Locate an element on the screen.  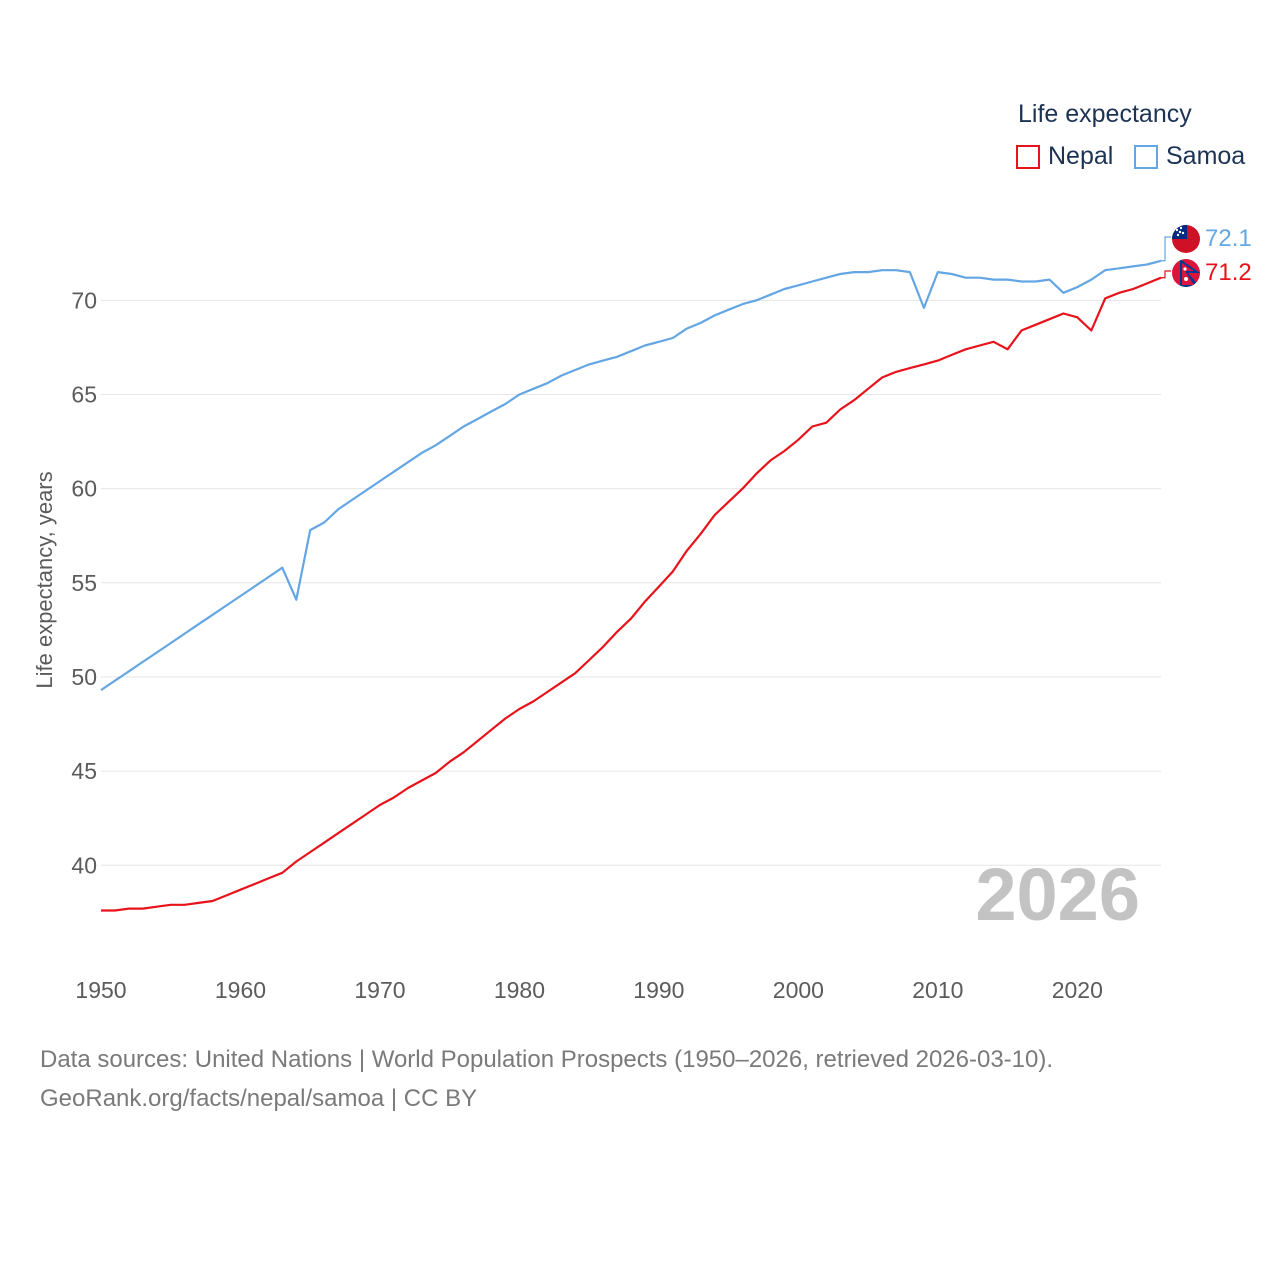
x-axis-ticks: 1950 1960 1970 1980 1990 2000 2010 2020 is located at coordinates (588, 990).